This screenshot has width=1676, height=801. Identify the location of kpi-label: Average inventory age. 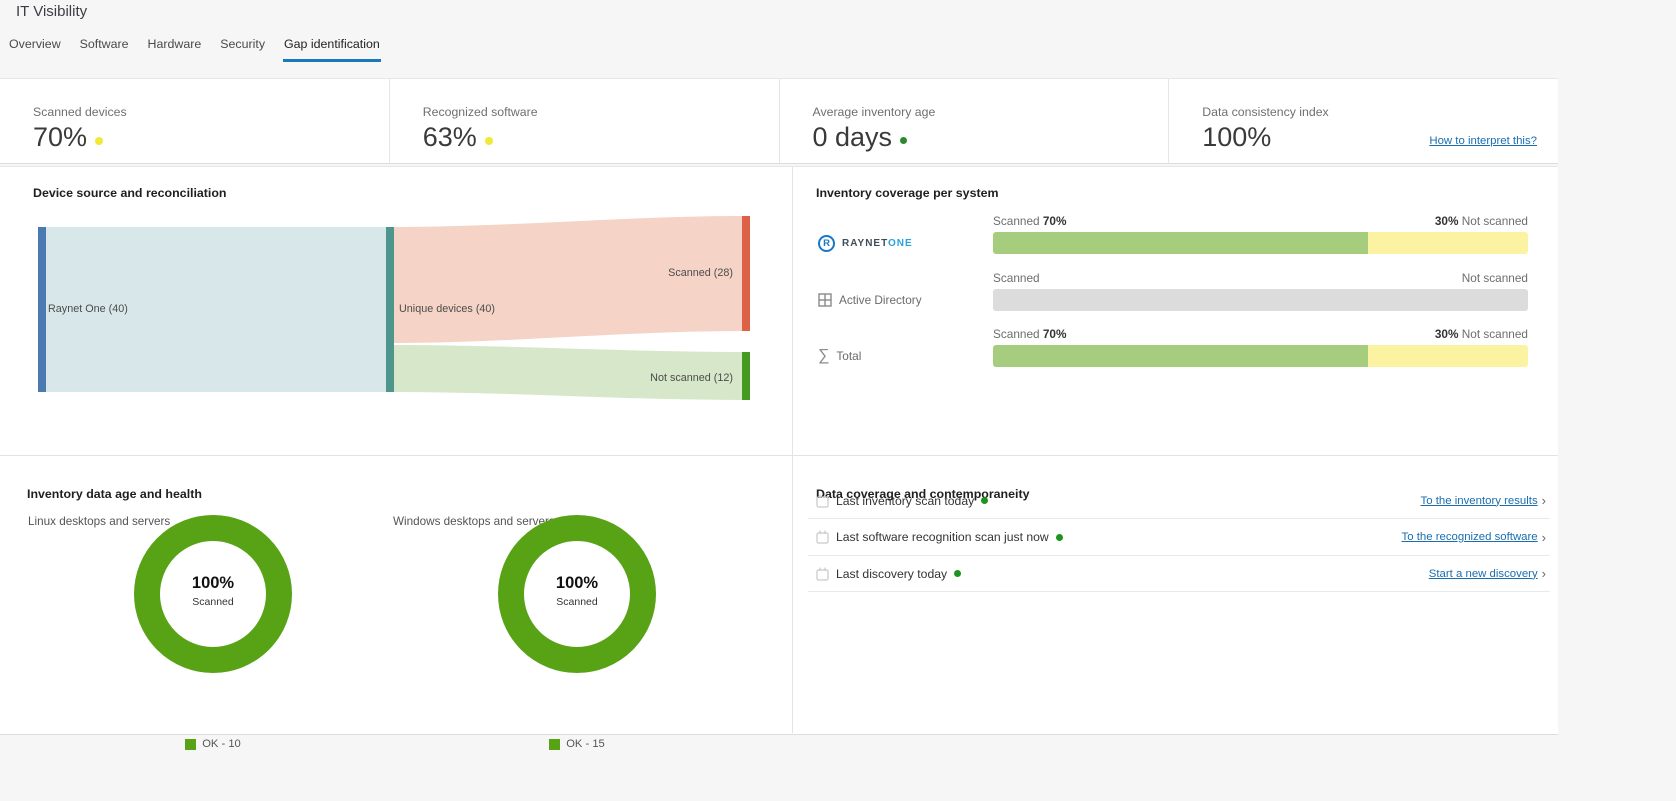
(874, 112).